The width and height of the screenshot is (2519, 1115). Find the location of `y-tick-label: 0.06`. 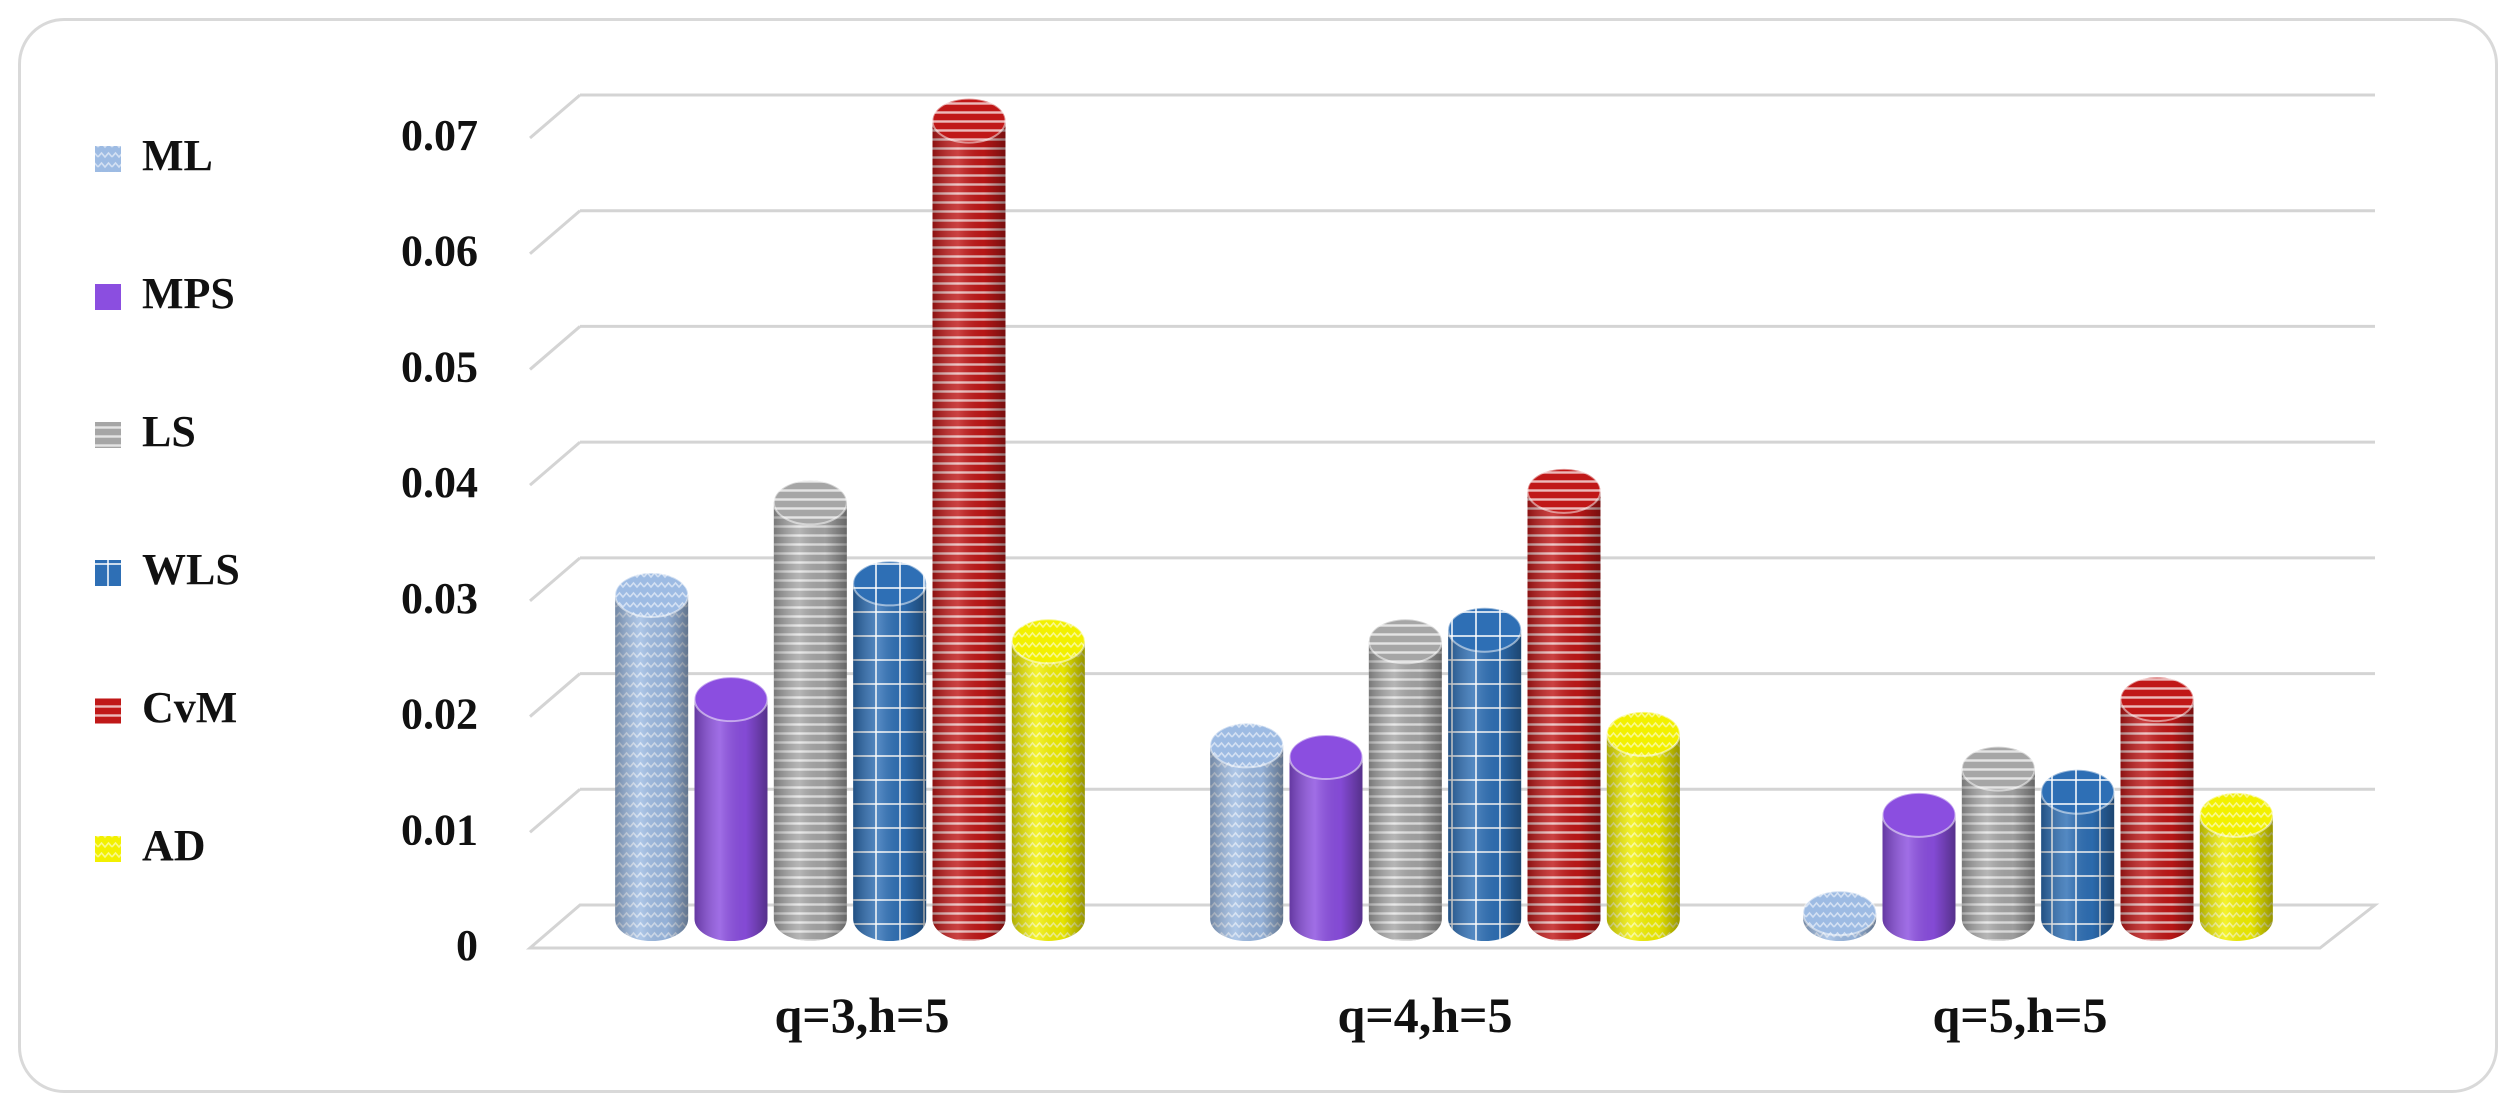

y-tick-label: 0.06 is located at coordinates (439, 251).